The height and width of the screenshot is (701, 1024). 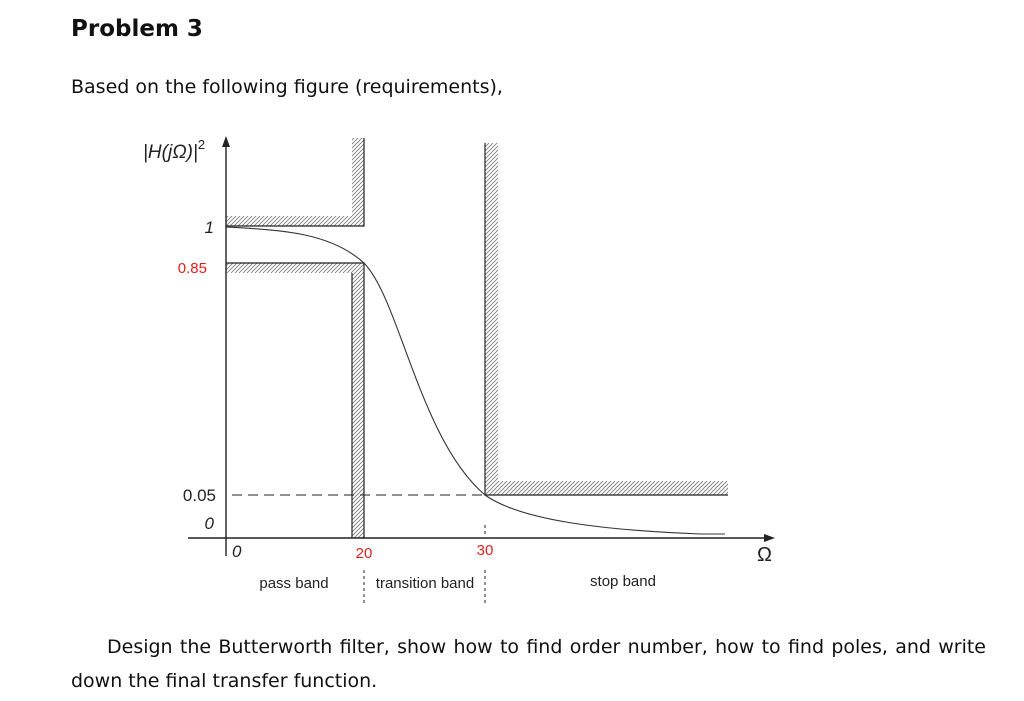 I want to click on x-tick-stop-edge: 30, so click(x=485, y=550).